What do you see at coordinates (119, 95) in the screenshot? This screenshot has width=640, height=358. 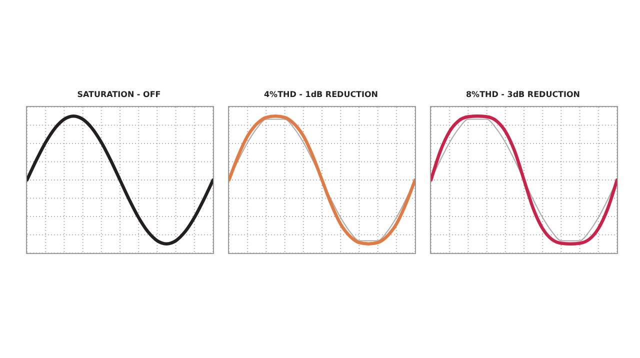 I see `chart-title: SATURATION - OFF` at bounding box center [119, 95].